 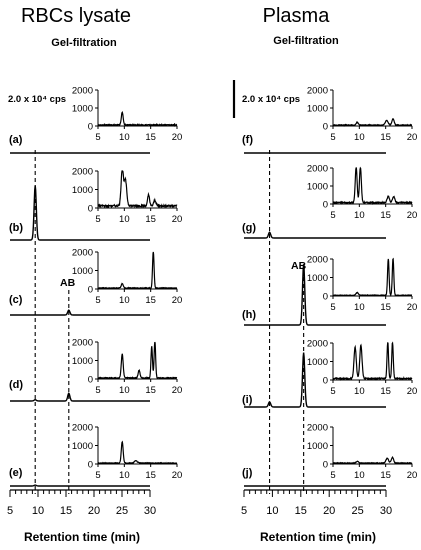 What do you see at coordinates (16, 385) in the screenshot?
I see `panel-label-d: (d)` at bounding box center [16, 385].